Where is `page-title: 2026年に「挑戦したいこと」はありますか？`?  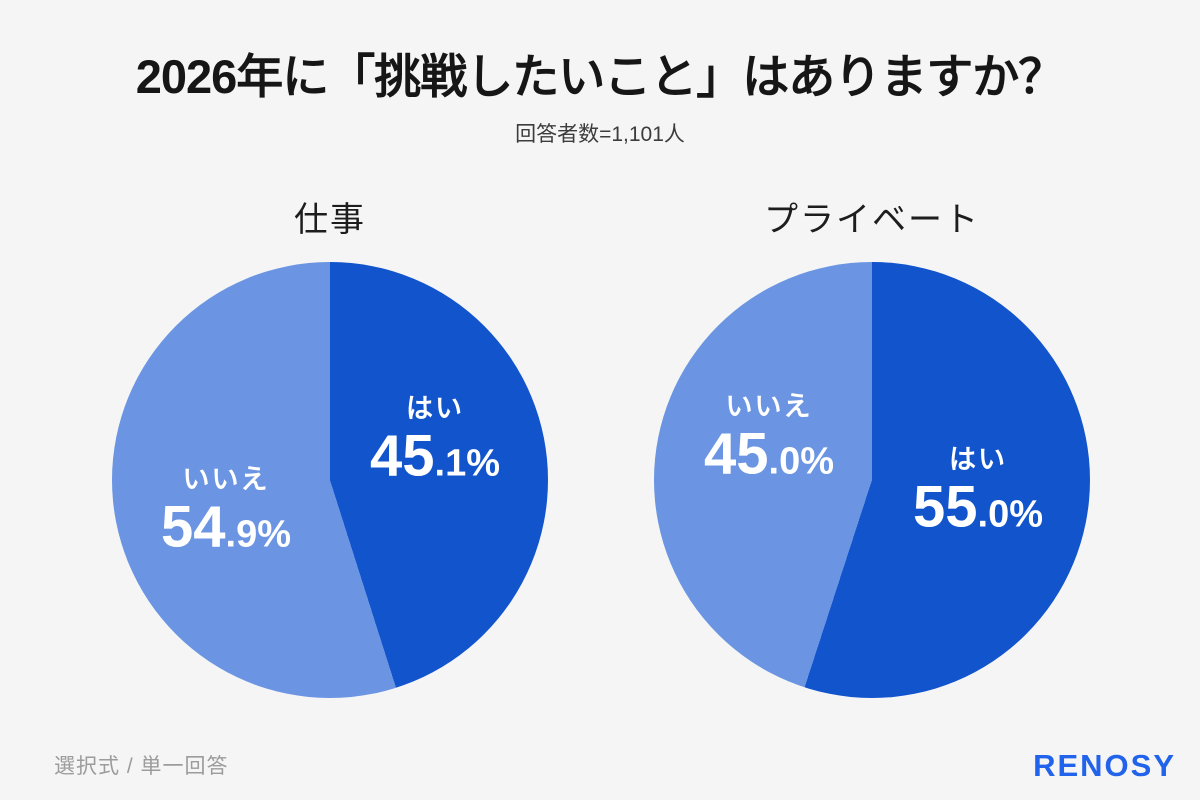 page-title: 2026年に「挑戦したいこと」はありますか？ is located at coordinates (600, 76).